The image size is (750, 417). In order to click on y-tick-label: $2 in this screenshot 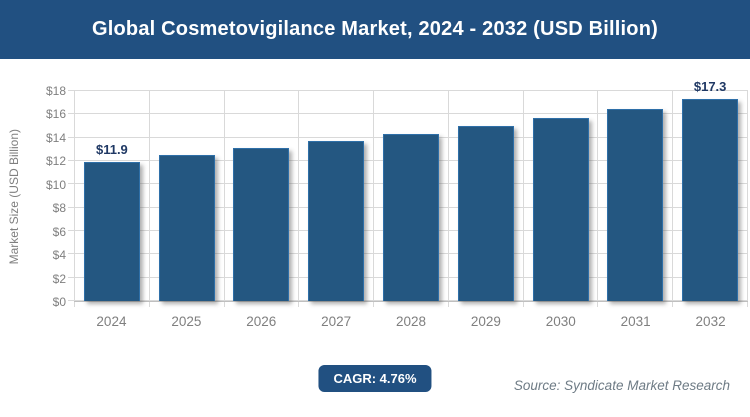, I will do `click(59, 278)`.